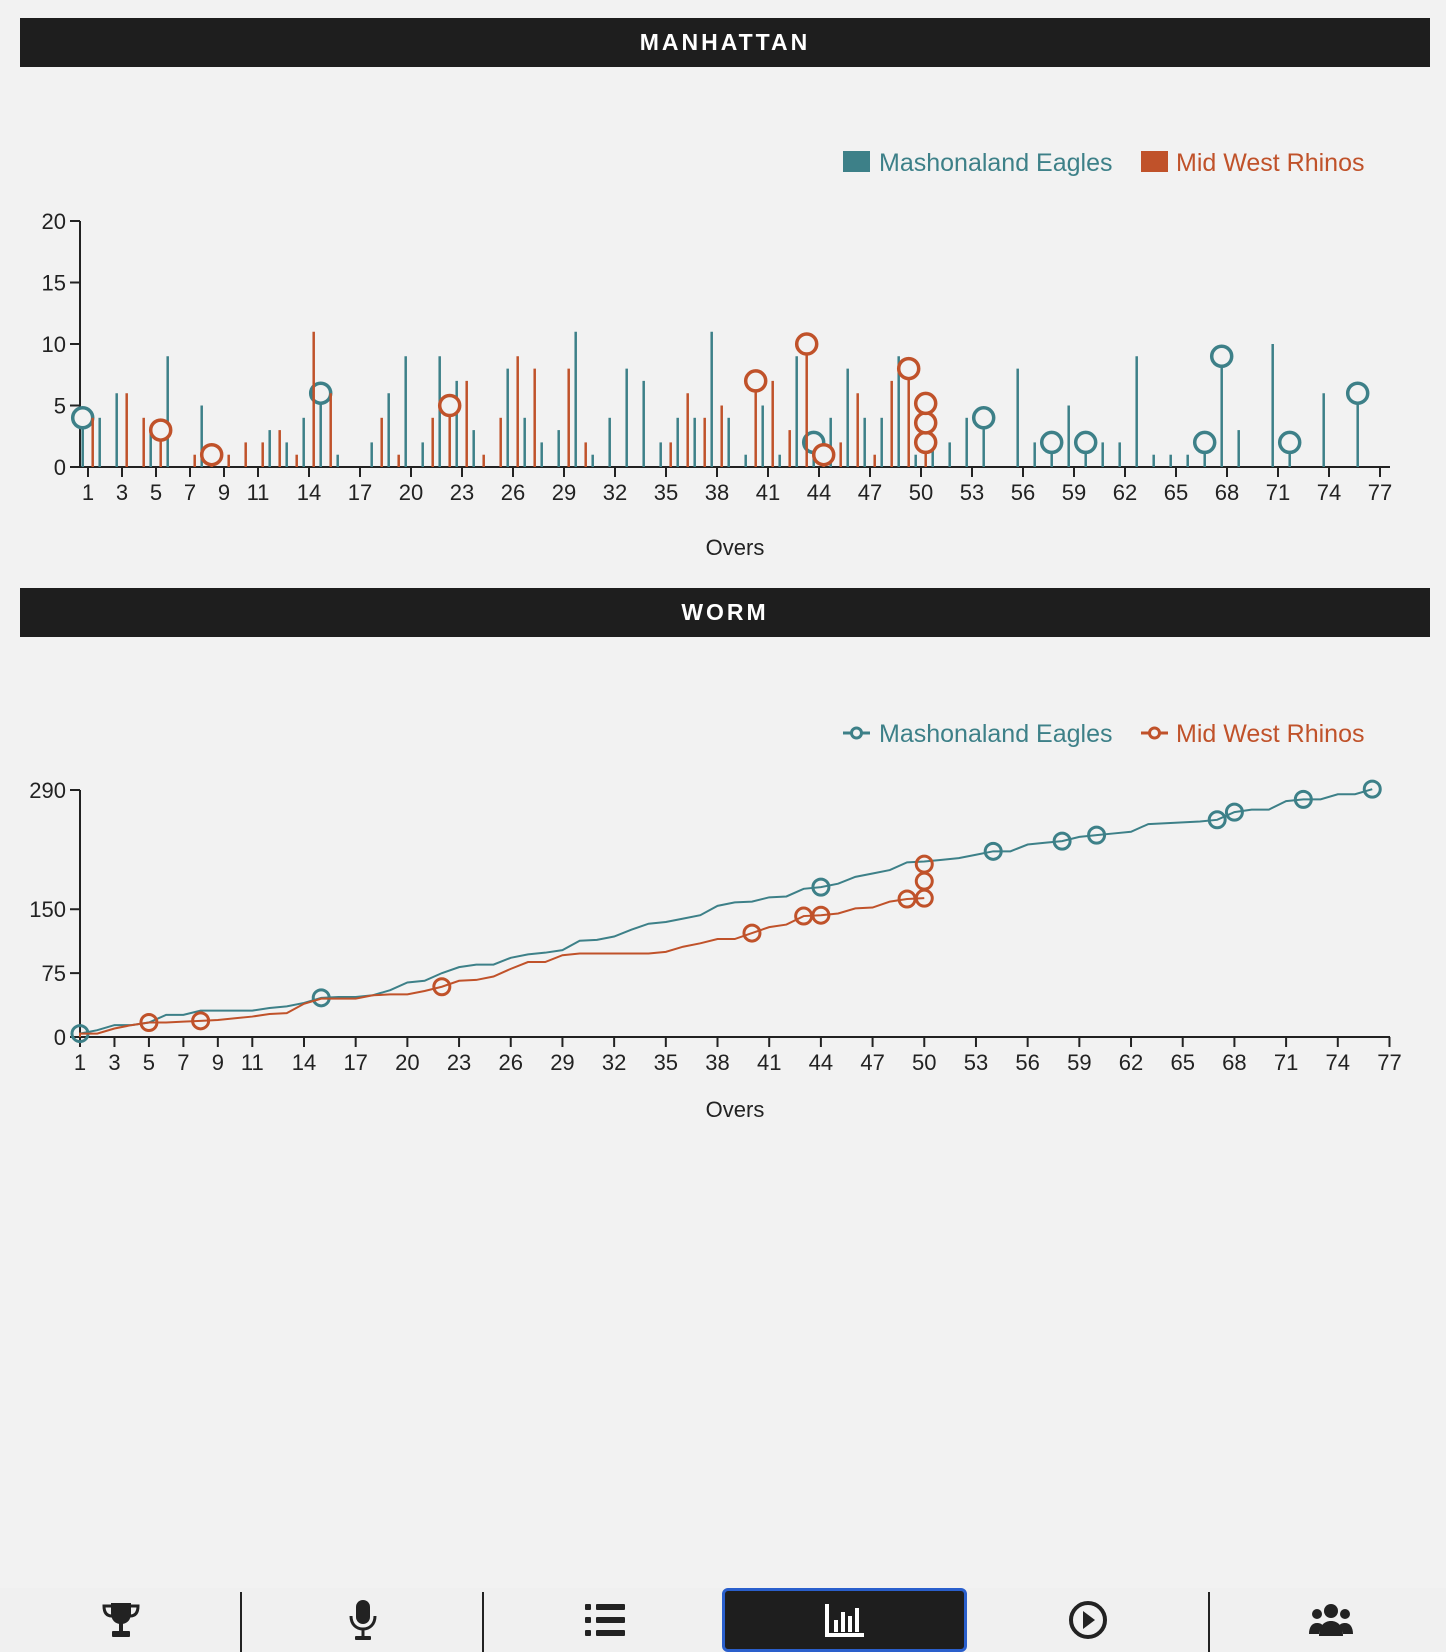 This screenshot has height=1652, width=1446. I want to click on users-icon, so click(1330, 1620).